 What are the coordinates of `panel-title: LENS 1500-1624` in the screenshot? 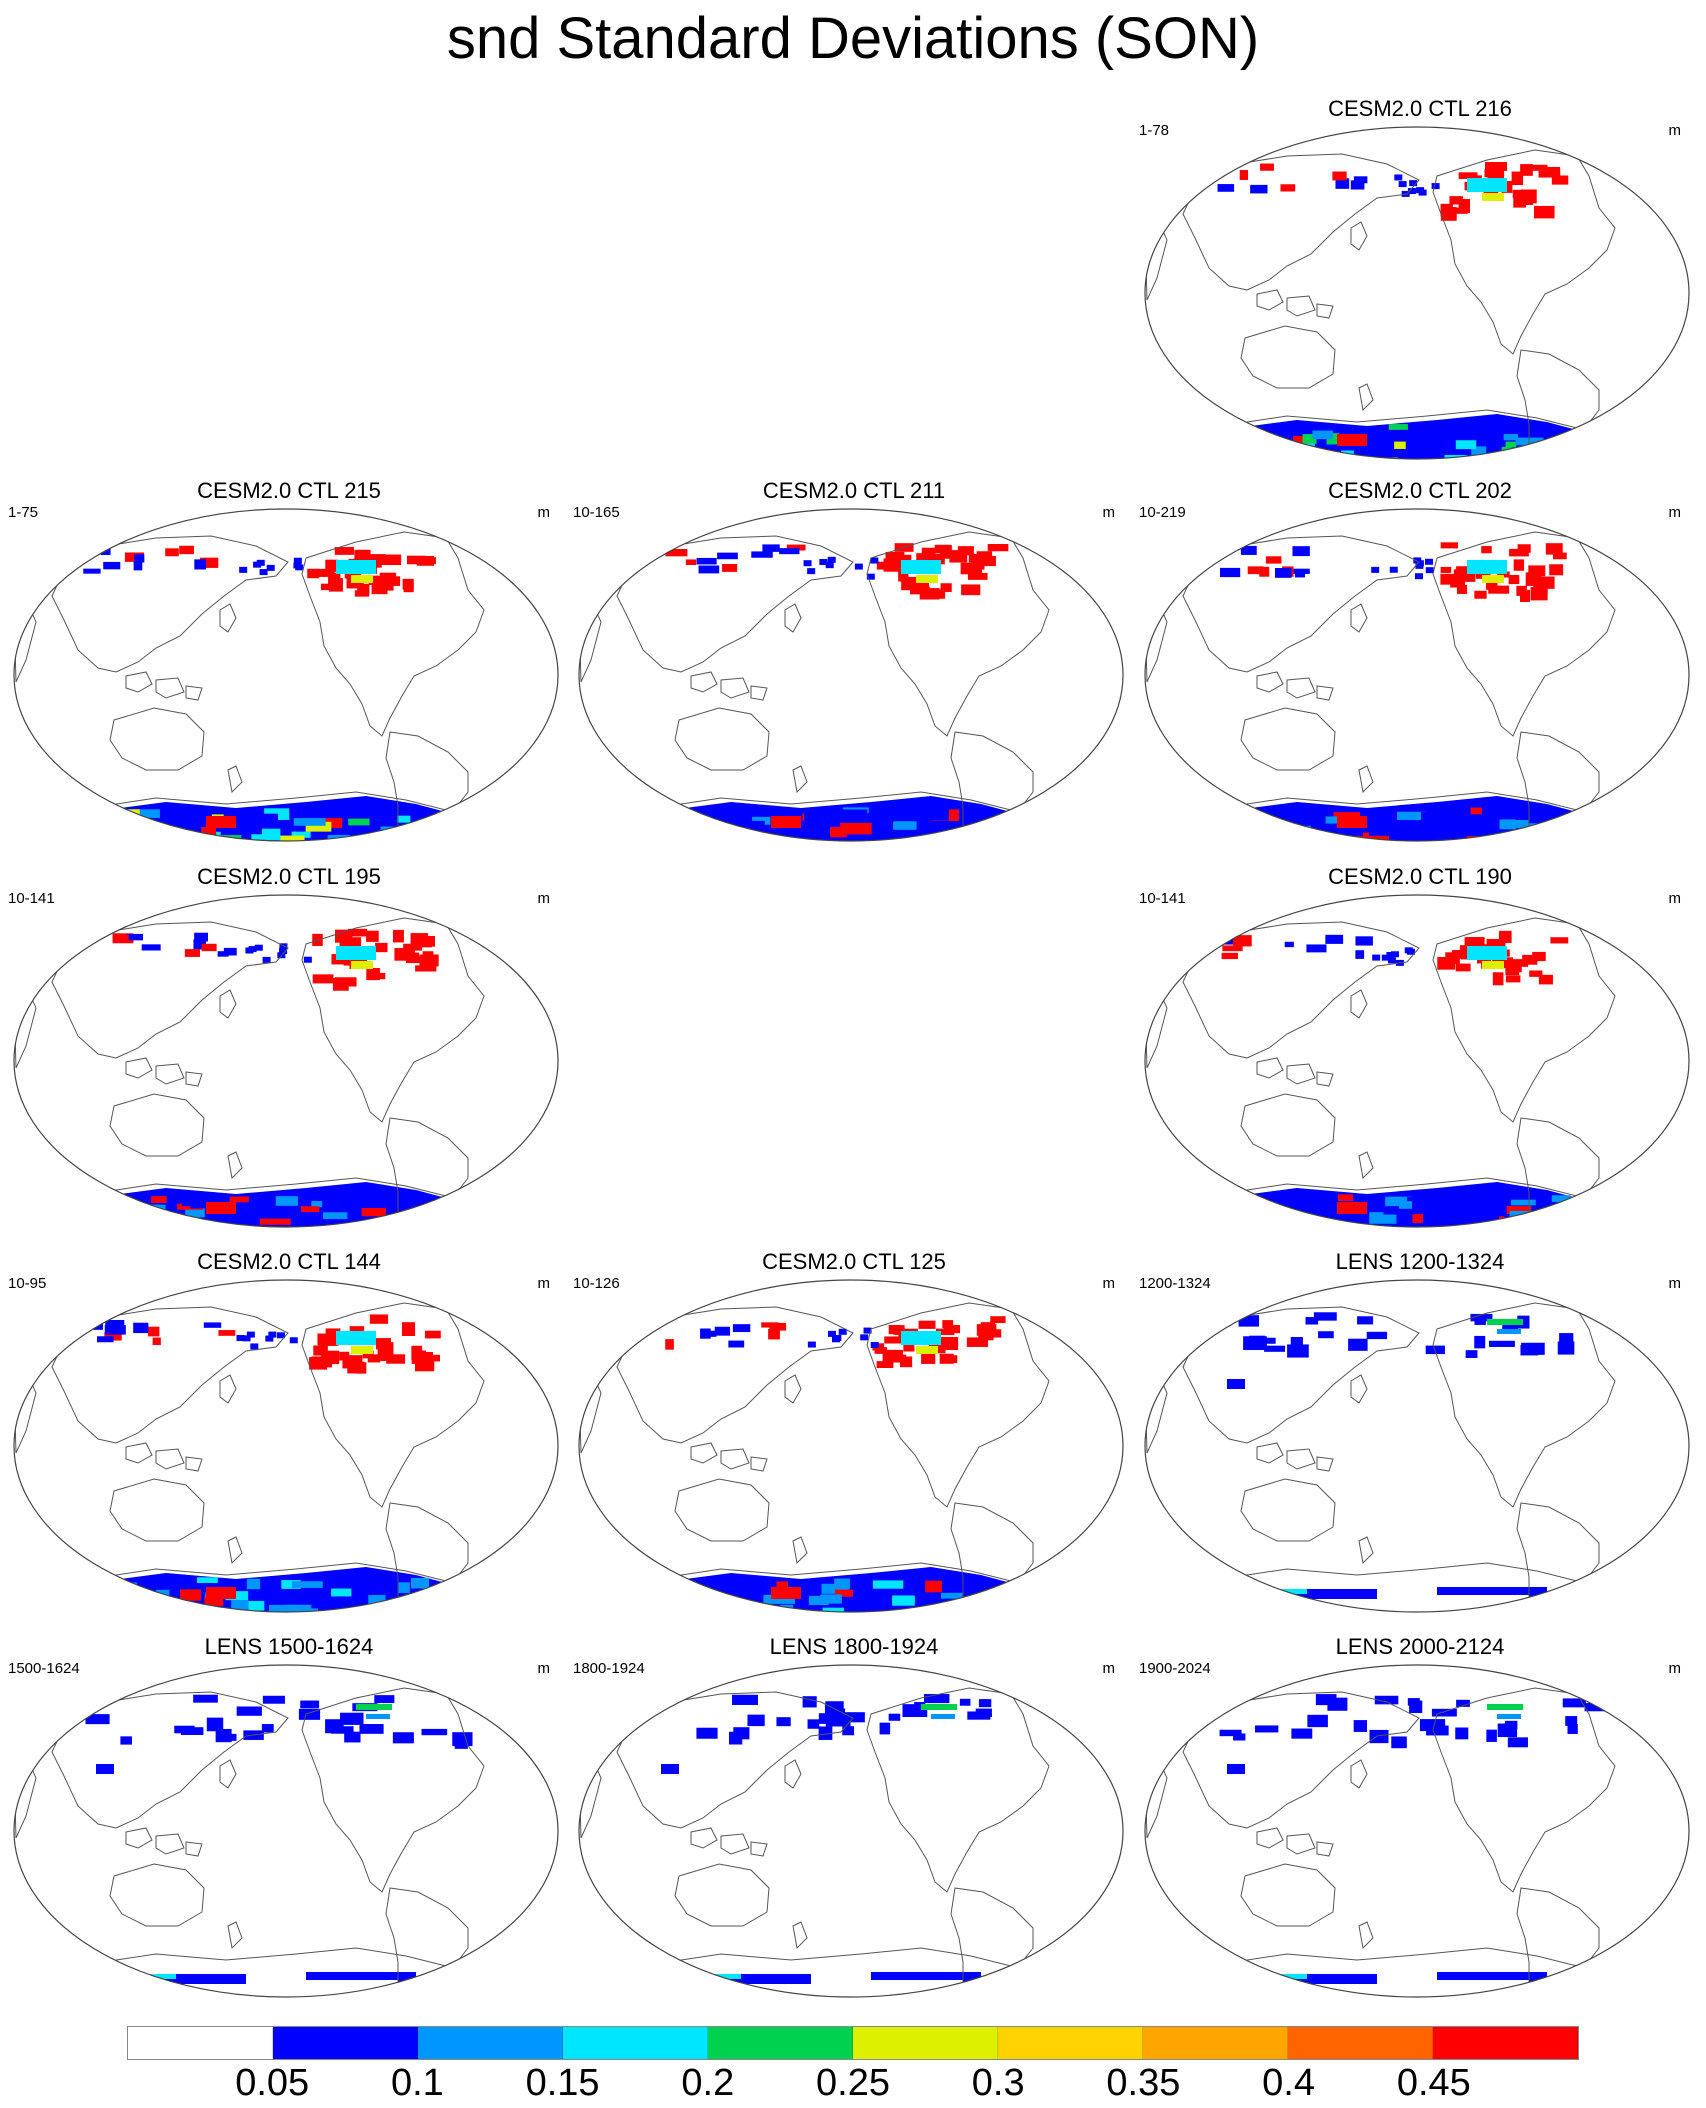 It's located at (289, 1646).